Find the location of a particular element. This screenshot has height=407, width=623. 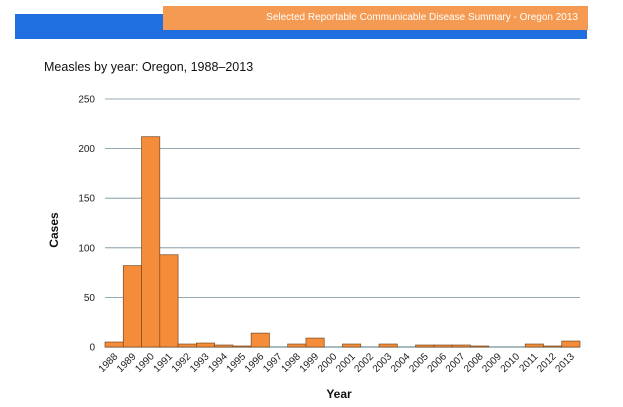

x-tick-label: 2007 is located at coordinates (456, 363).